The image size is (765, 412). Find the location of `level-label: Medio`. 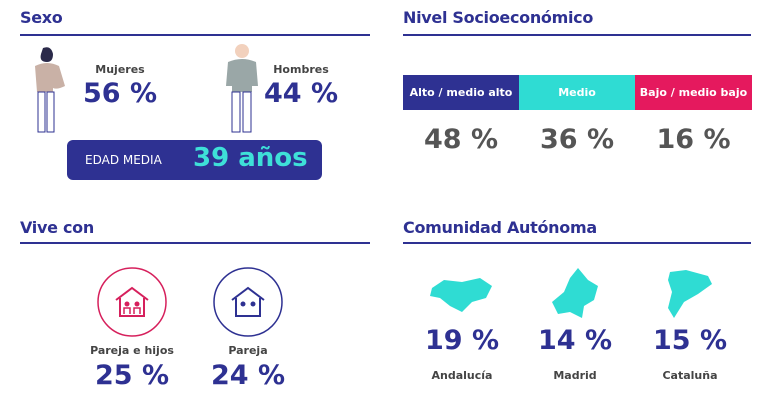

level-label: Medio is located at coordinates (577, 92).